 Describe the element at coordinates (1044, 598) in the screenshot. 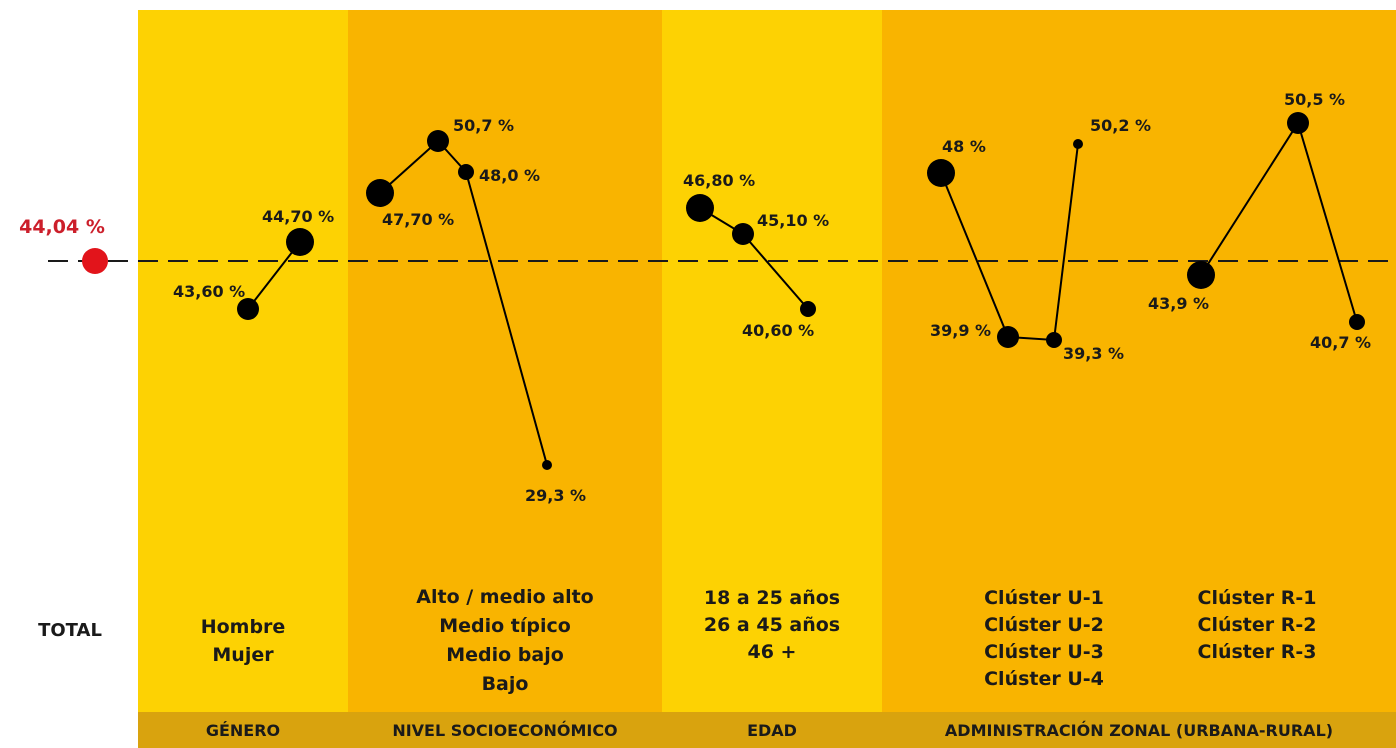

I see `category-cluster-u1: Clúster U-1` at that location.